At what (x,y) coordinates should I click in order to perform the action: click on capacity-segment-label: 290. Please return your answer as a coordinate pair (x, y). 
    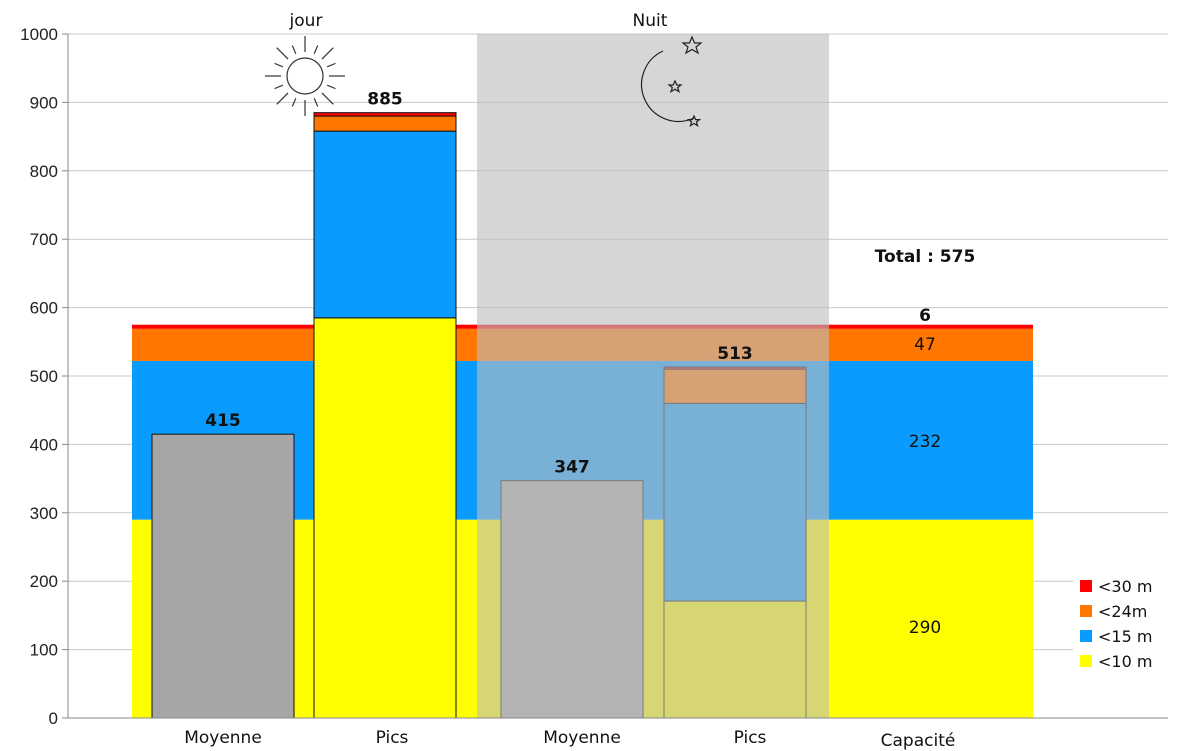
    Looking at the image, I should click on (925, 628).